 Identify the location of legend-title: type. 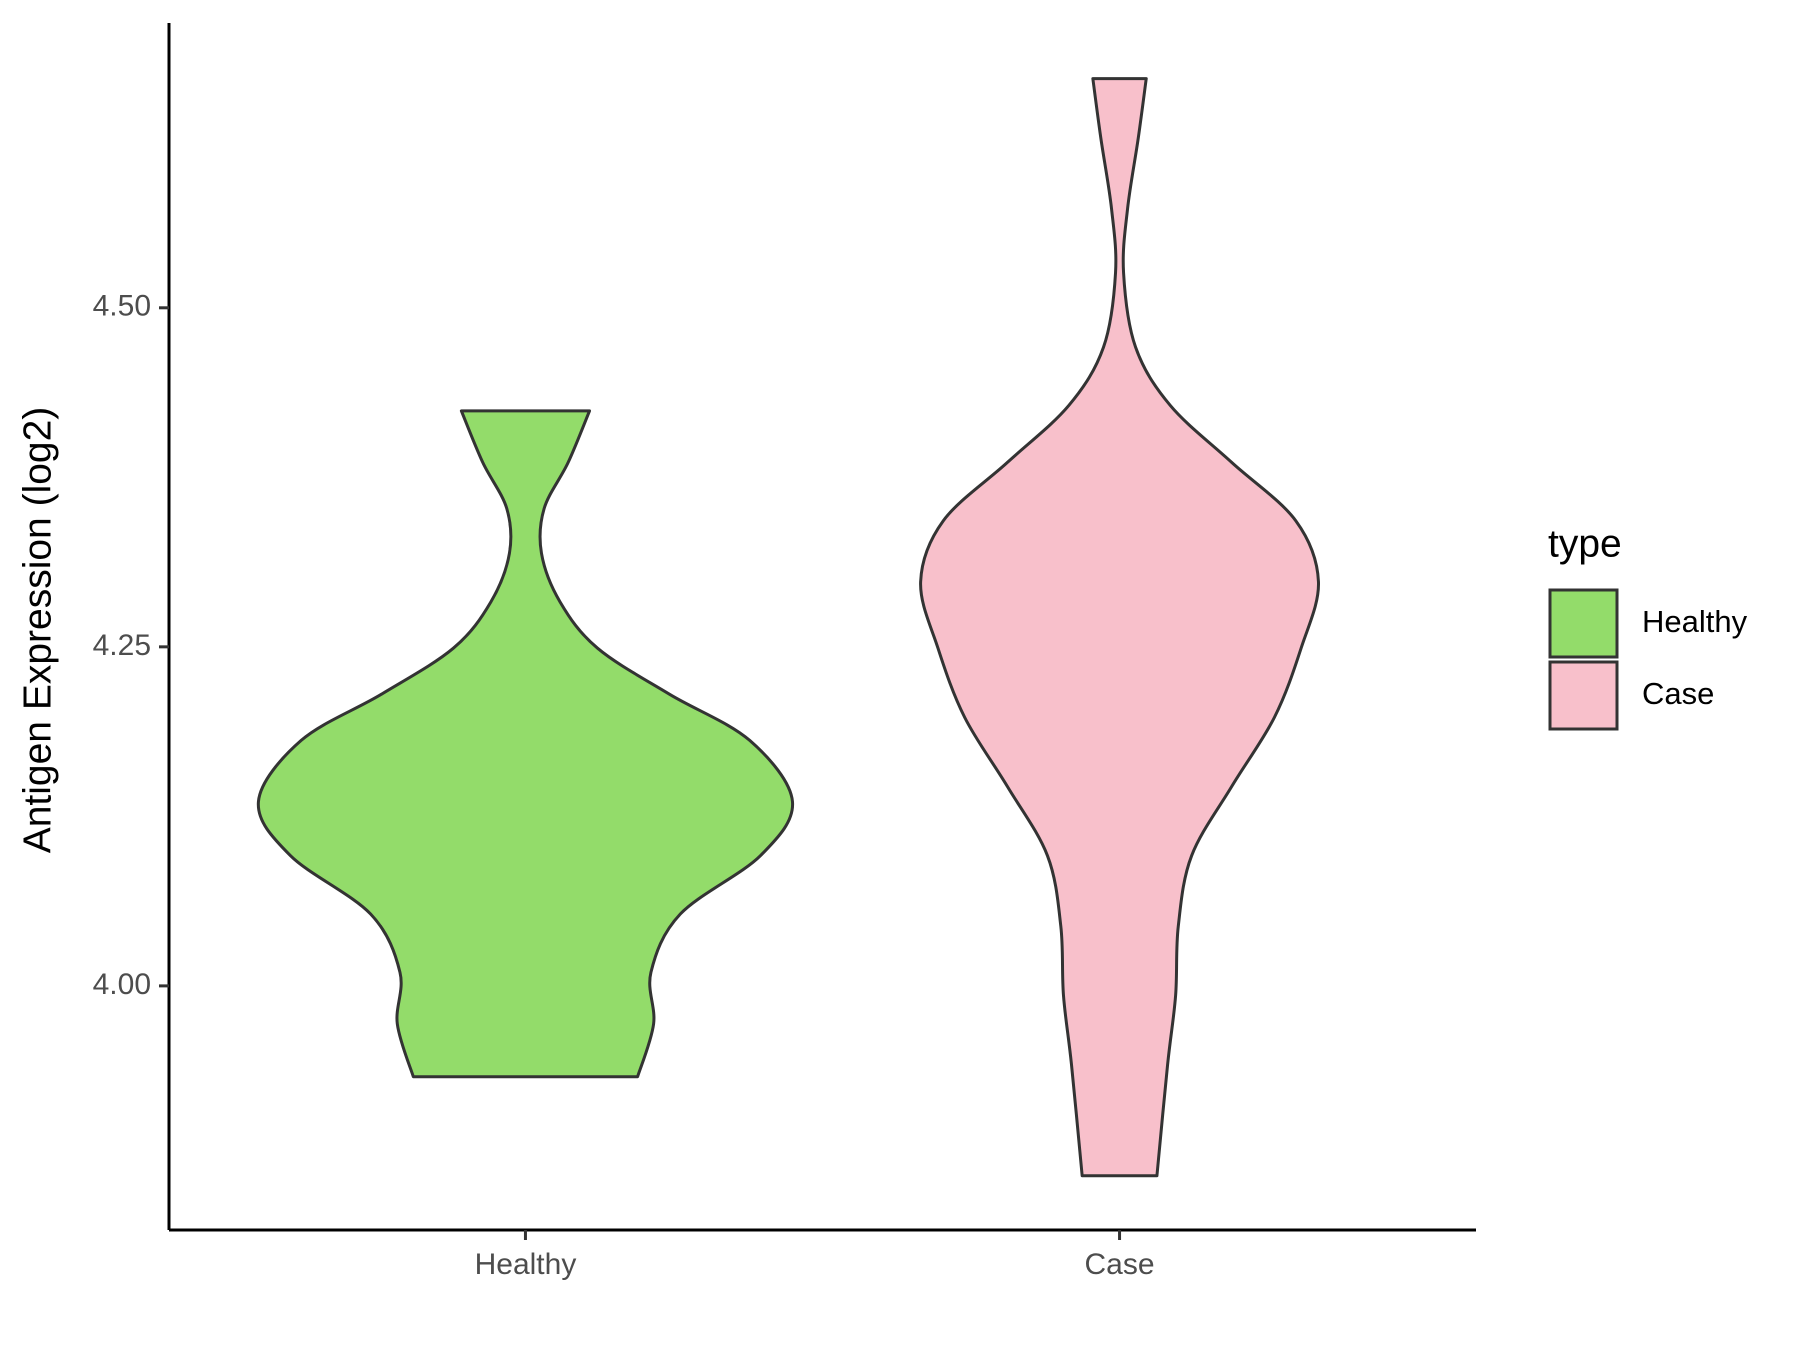
(1585, 543).